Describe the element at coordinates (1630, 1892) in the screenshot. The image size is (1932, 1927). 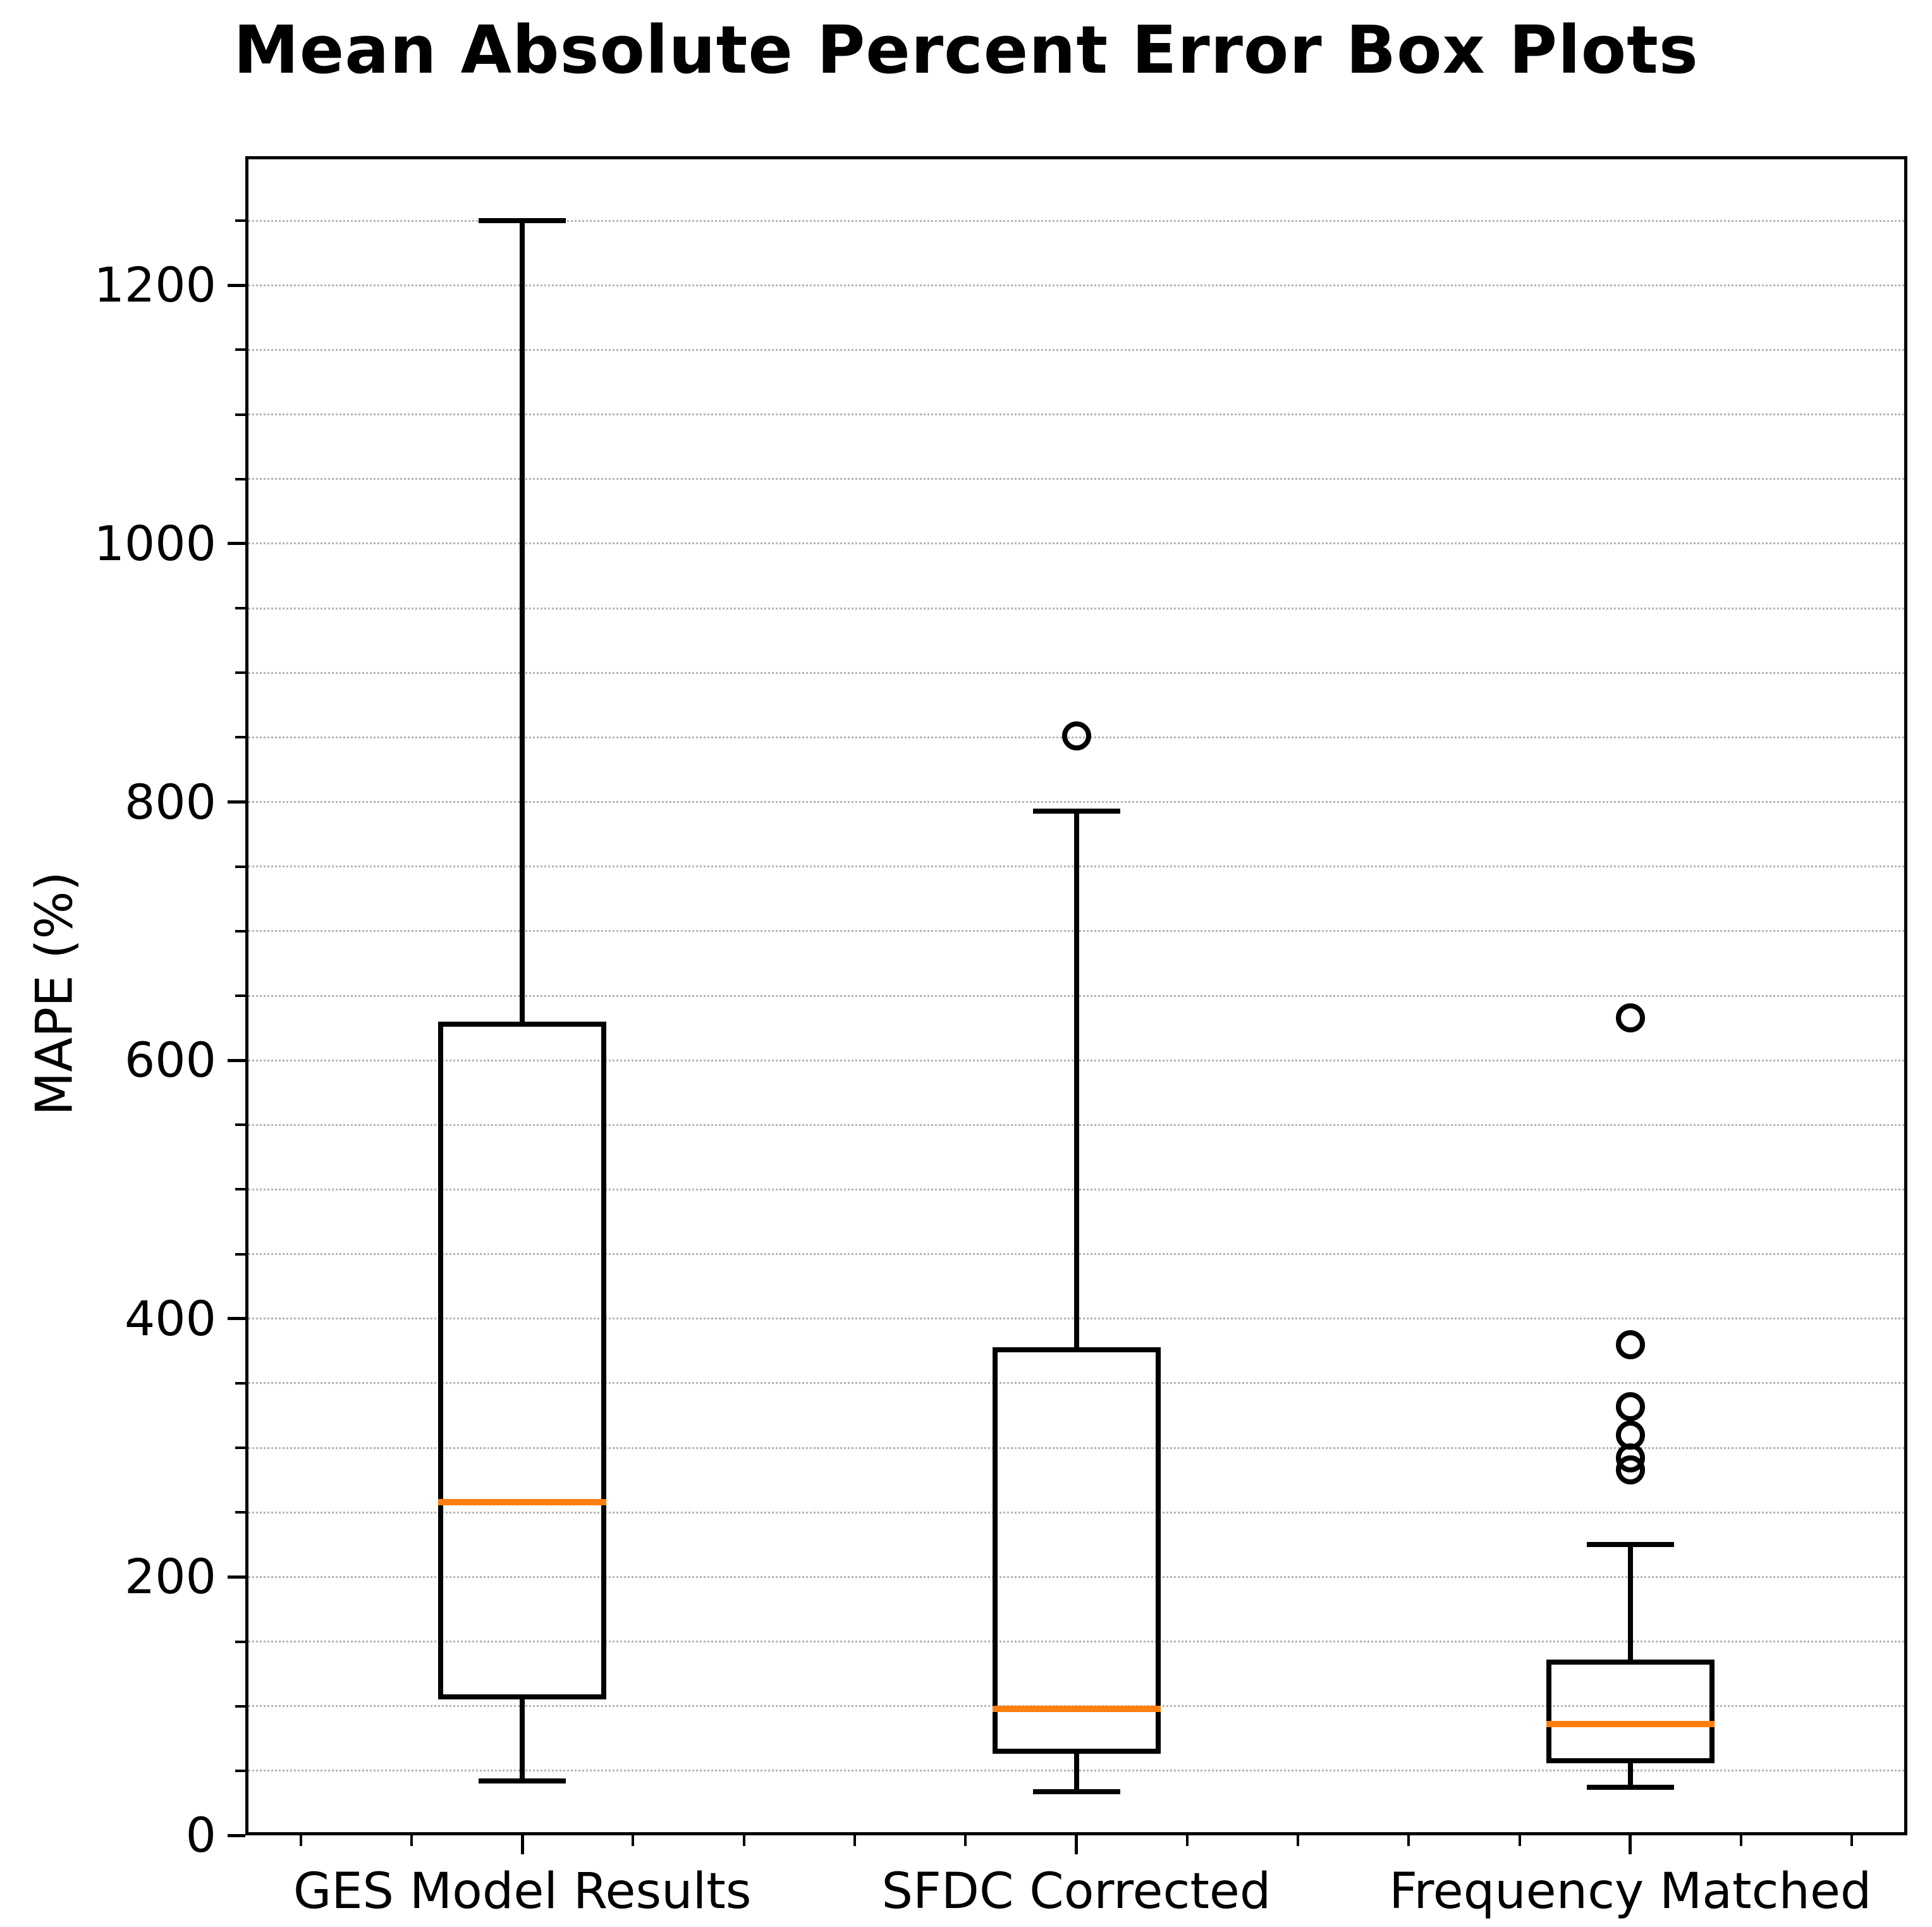
I see `x-tick-label: Frequency Matched` at that location.